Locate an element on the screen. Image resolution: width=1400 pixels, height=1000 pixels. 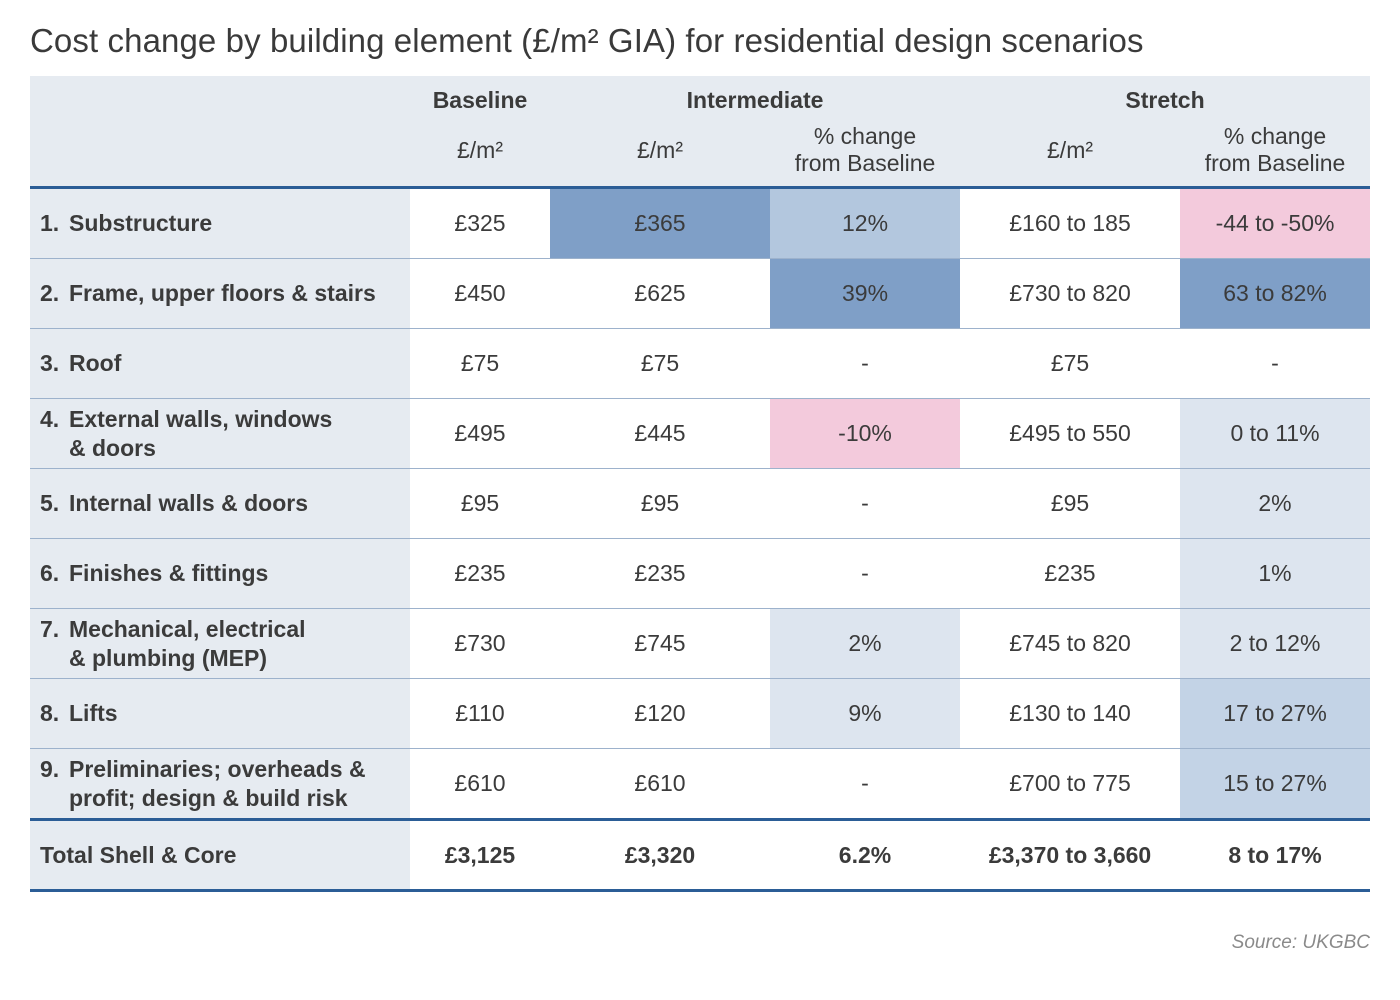
table-cell: £495 to 550 is located at coordinates (1070, 433).